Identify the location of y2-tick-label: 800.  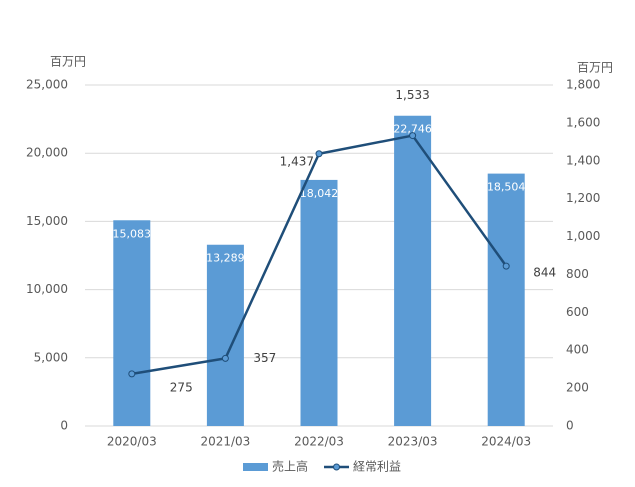
(577, 274).